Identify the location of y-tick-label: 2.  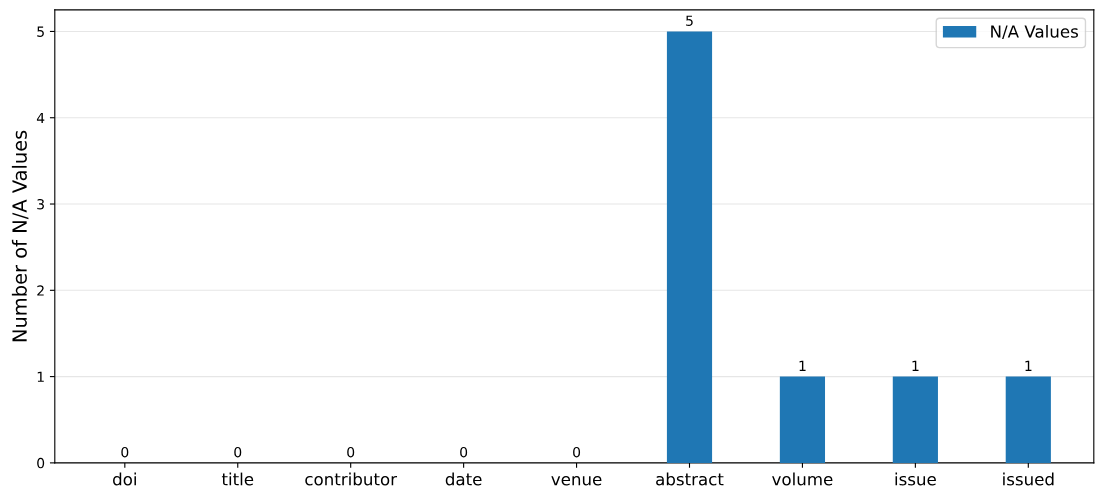
(40, 290).